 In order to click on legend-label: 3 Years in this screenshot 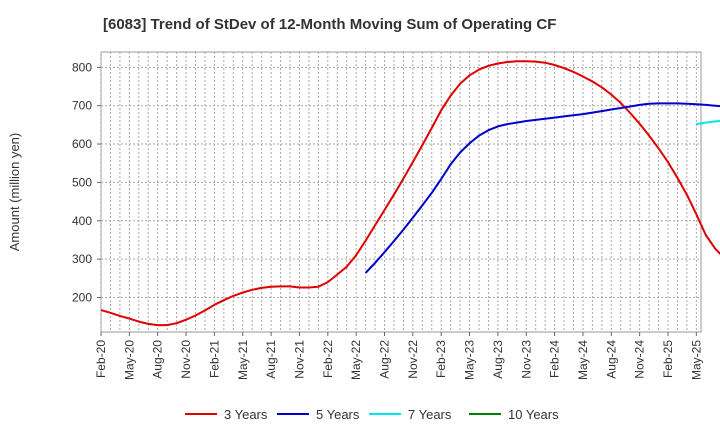, I will do `click(246, 414)`.